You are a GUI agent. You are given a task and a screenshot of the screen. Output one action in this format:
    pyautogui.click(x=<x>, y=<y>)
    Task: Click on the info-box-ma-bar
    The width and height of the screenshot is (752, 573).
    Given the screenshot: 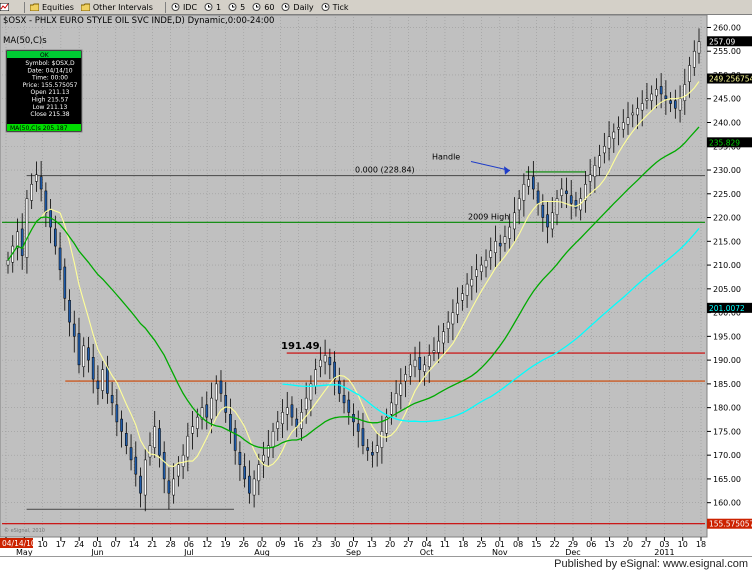 What is the action you would take?
    pyautogui.click(x=44, y=127)
    